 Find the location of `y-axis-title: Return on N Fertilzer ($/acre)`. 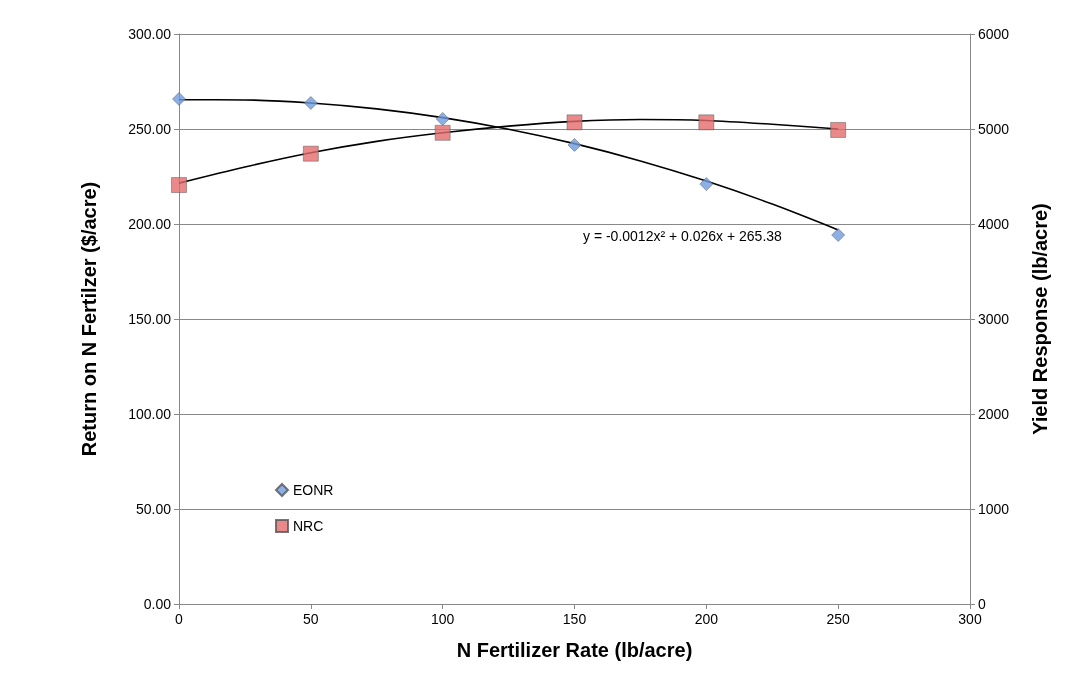

y-axis-title: Return on N Fertilzer ($/acre) is located at coordinates (89, 319).